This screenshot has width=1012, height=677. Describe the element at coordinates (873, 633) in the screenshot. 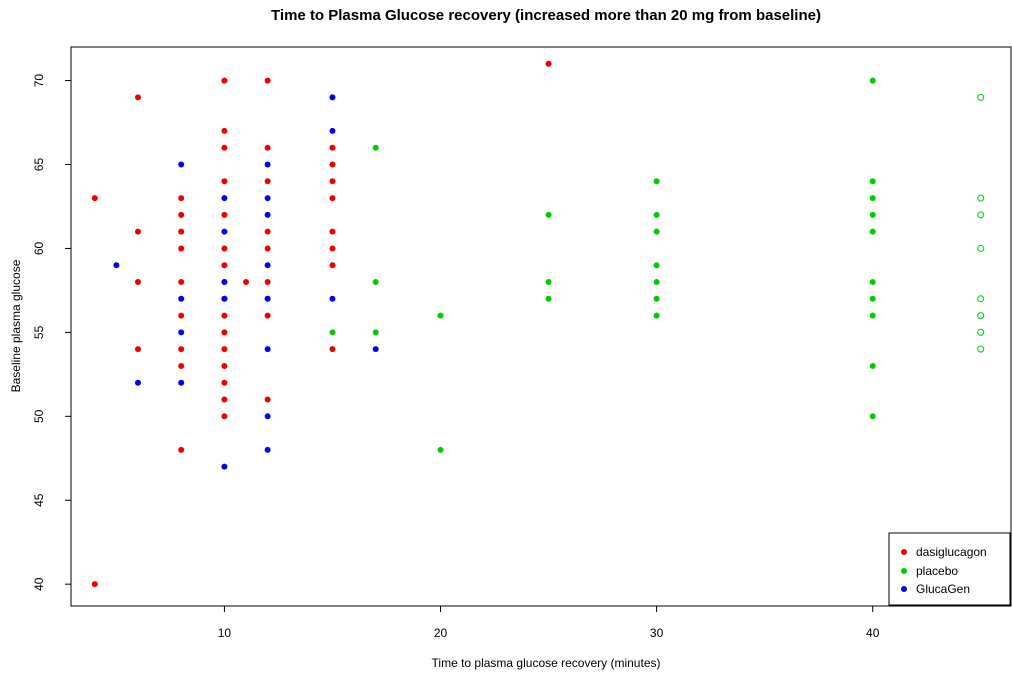

I see `x-tick-label: 40` at that location.